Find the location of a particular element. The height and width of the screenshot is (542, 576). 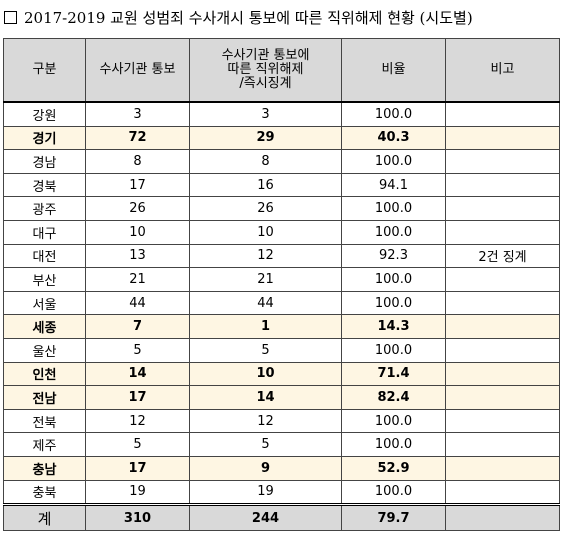

table-row: 서울 44 44 100.0 is located at coordinates (281, 303).